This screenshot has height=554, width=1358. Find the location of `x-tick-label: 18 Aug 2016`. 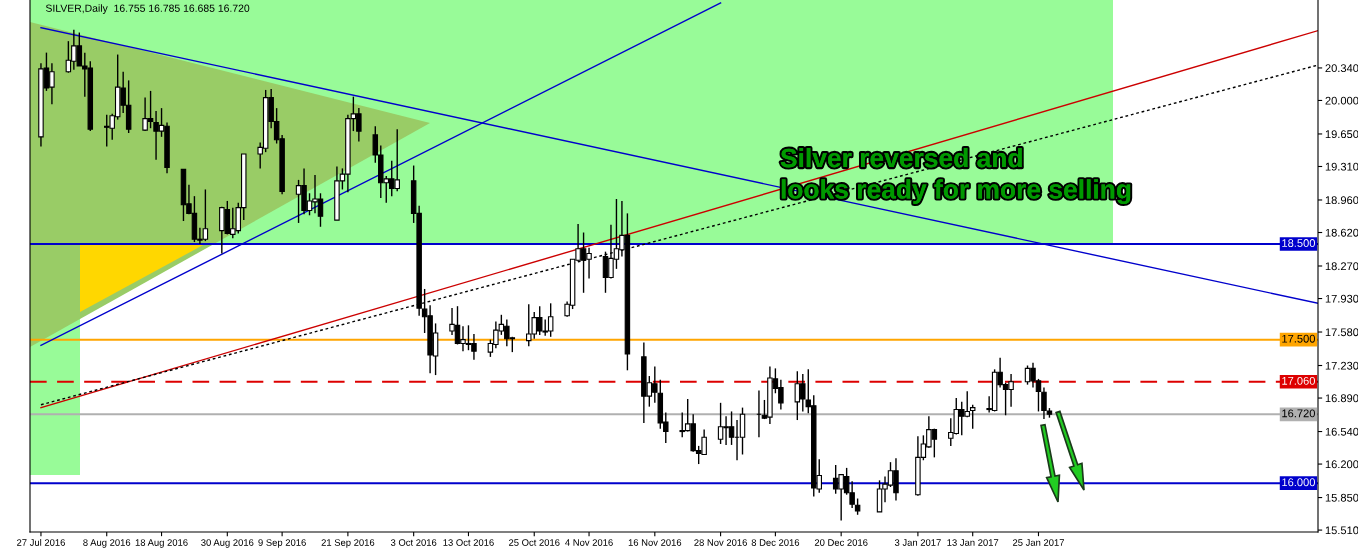

x-tick-label: 18 Aug 2016 is located at coordinates (161, 543).